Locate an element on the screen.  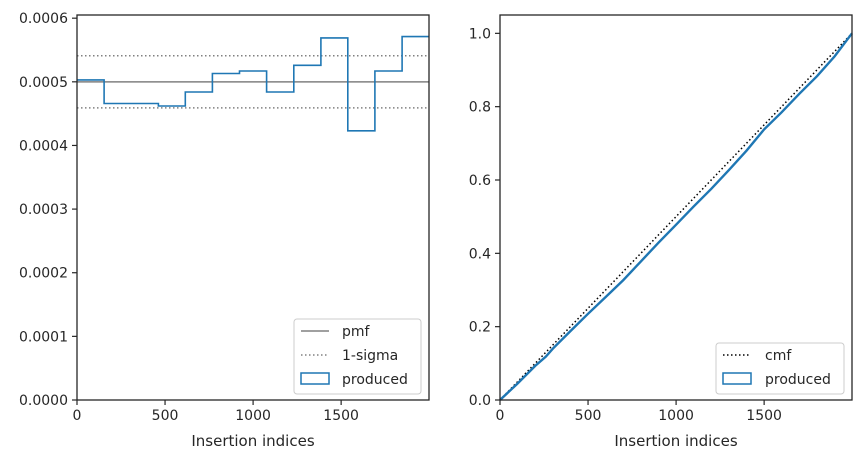
left-x-ticks: 0 500 1000 1500 is located at coordinates (216, 412).